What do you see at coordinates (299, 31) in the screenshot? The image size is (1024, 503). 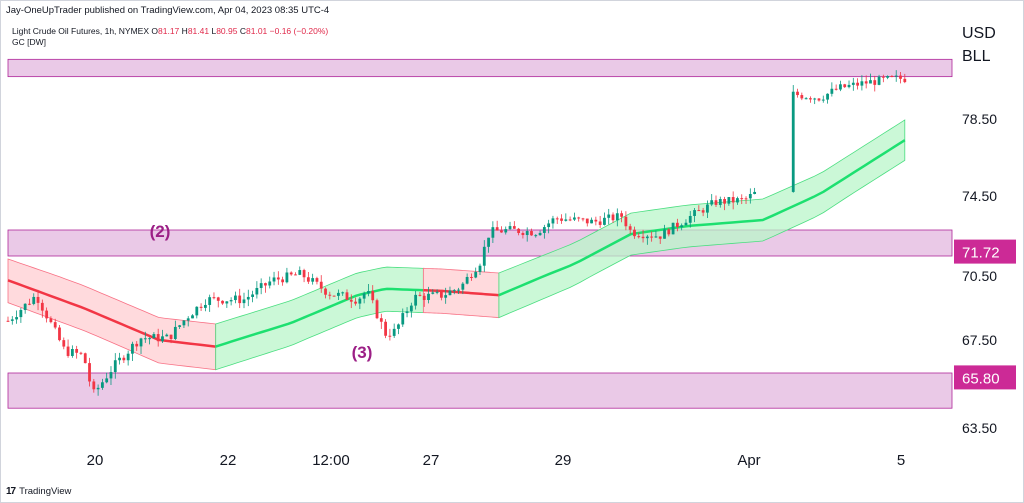 I see `change-value: −0.16 (−0.20%)` at bounding box center [299, 31].